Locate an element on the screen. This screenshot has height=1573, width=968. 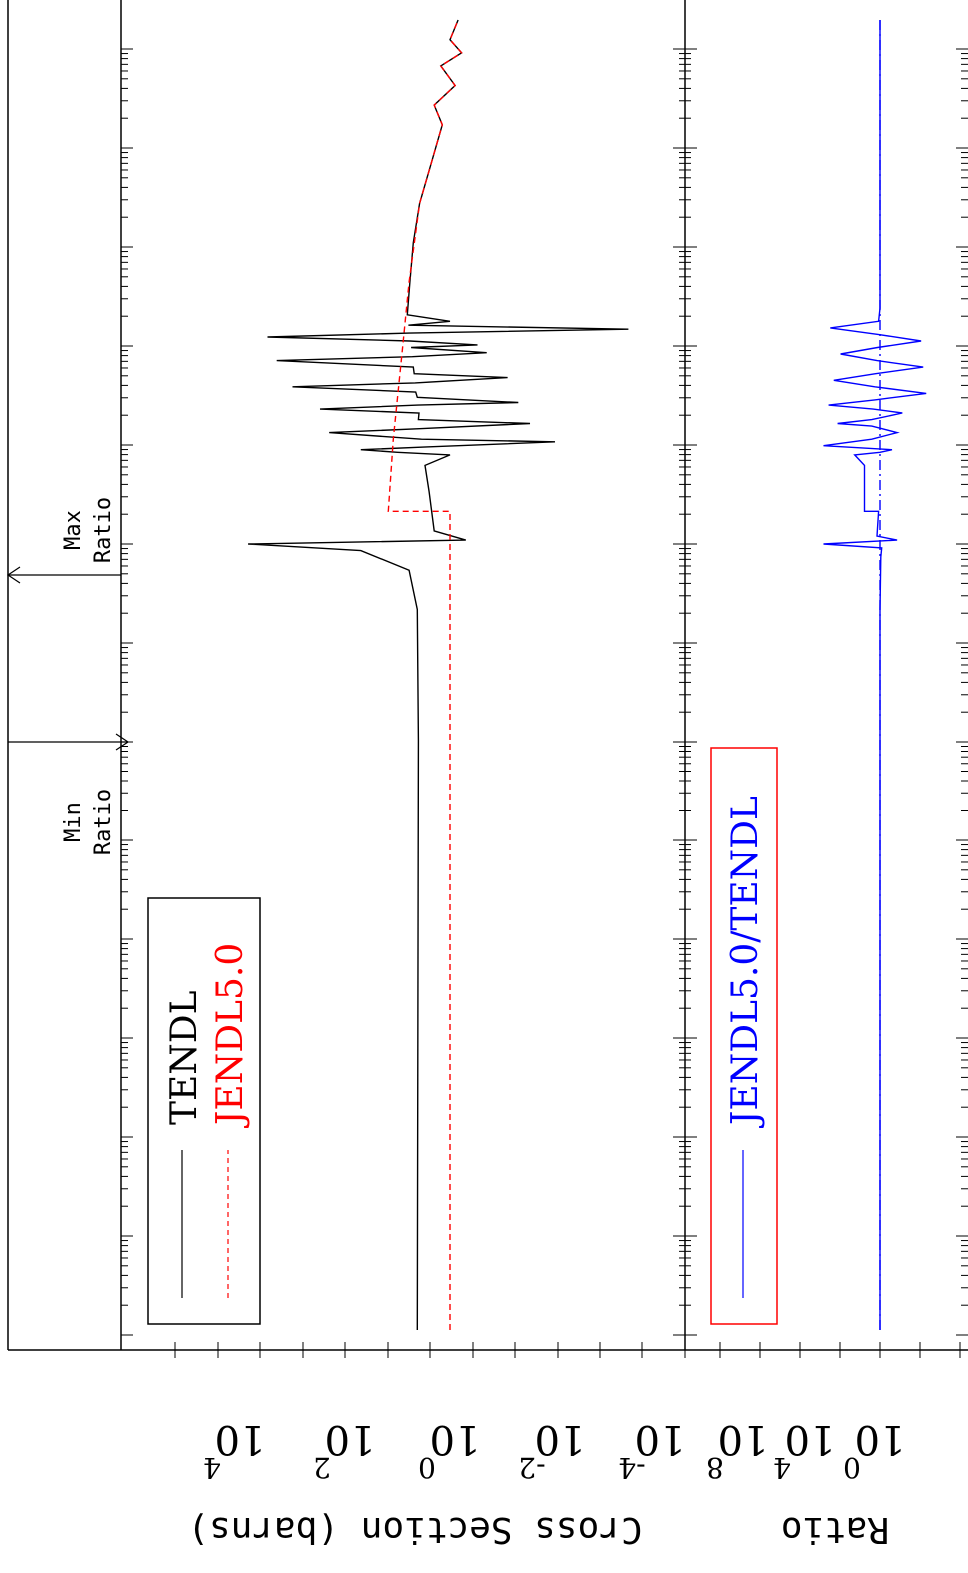
legend-label-jendl: JENDL5.0 is located at coordinates (230, 1036).